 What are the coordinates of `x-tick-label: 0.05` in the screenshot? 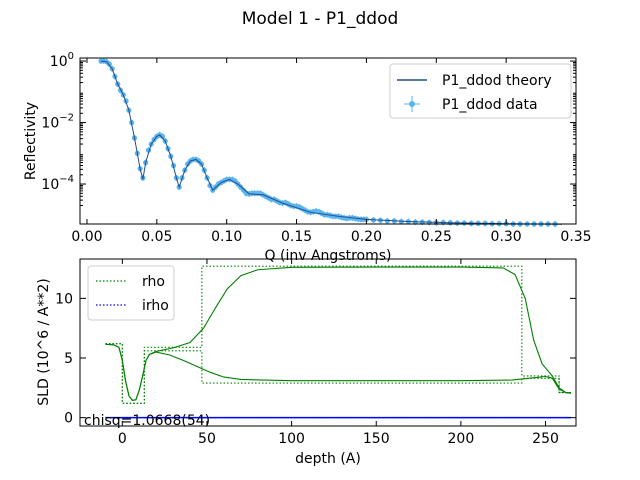 It's located at (156, 237).